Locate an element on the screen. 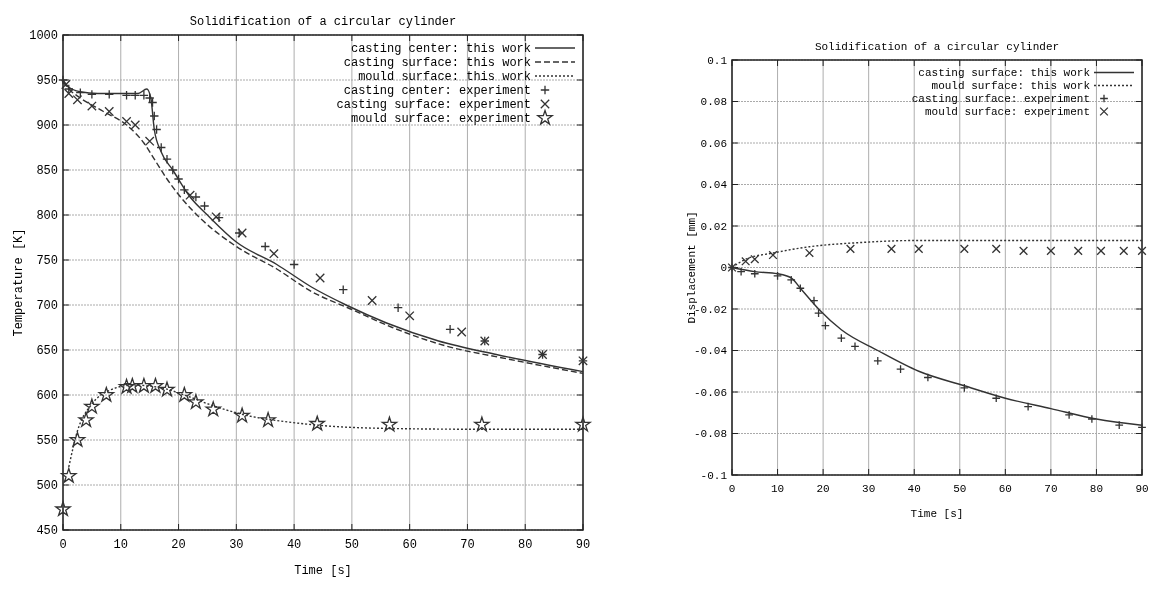 This screenshot has width=1149, height=592. x-tick-label: 60 is located at coordinates (409, 545).